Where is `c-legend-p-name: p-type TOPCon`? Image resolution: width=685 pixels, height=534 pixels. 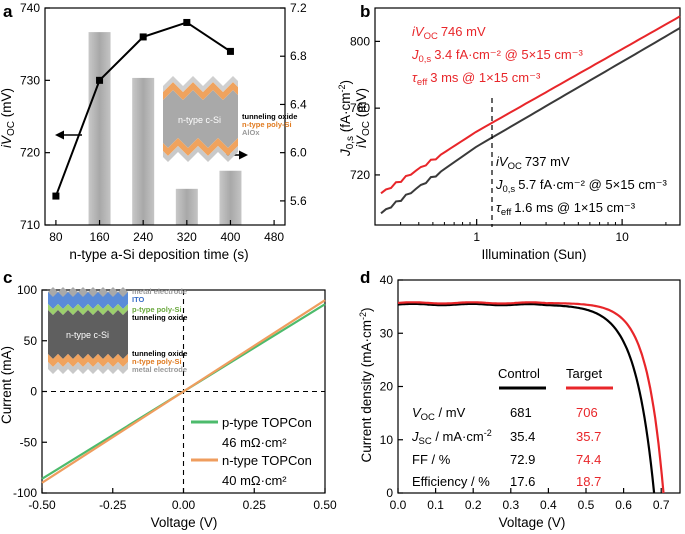 c-legend-p-name: p-type TOPCon is located at coordinates (267, 422).